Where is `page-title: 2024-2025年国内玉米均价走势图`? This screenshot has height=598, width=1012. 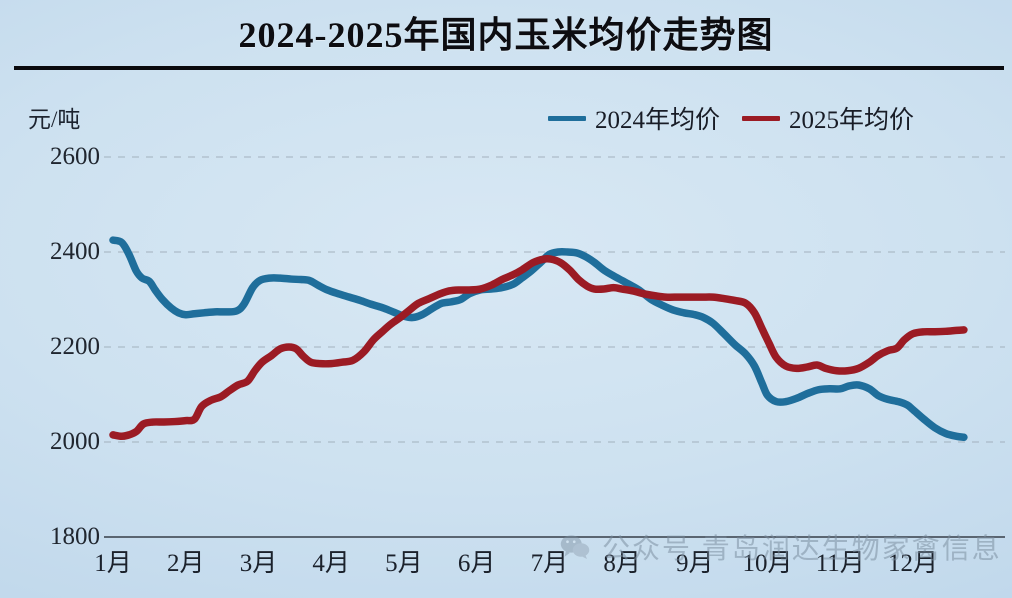 page-title: 2024-2025年国内玉米均价走势图 is located at coordinates (506, 35).